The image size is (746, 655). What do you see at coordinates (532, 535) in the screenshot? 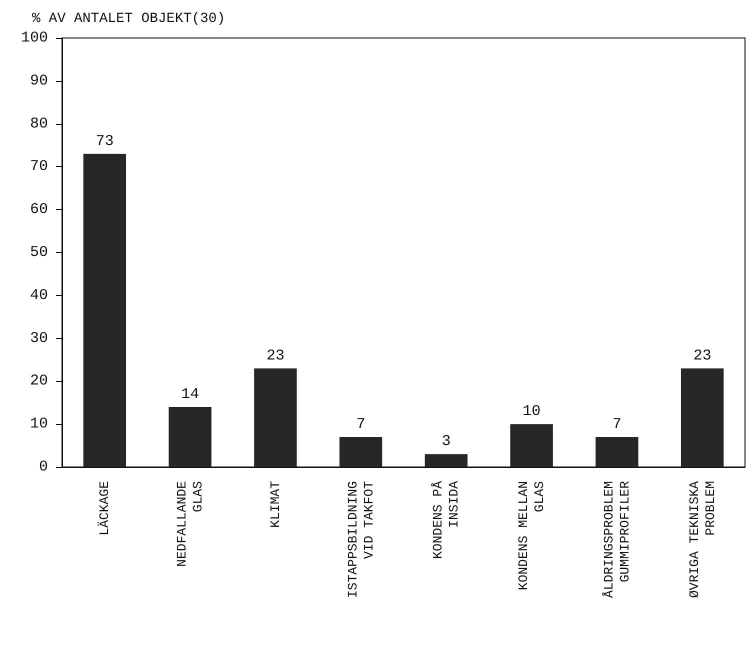
I see `x-tick-label: KONDENS MELLAN GLAS` at bounding box center [532, 535].